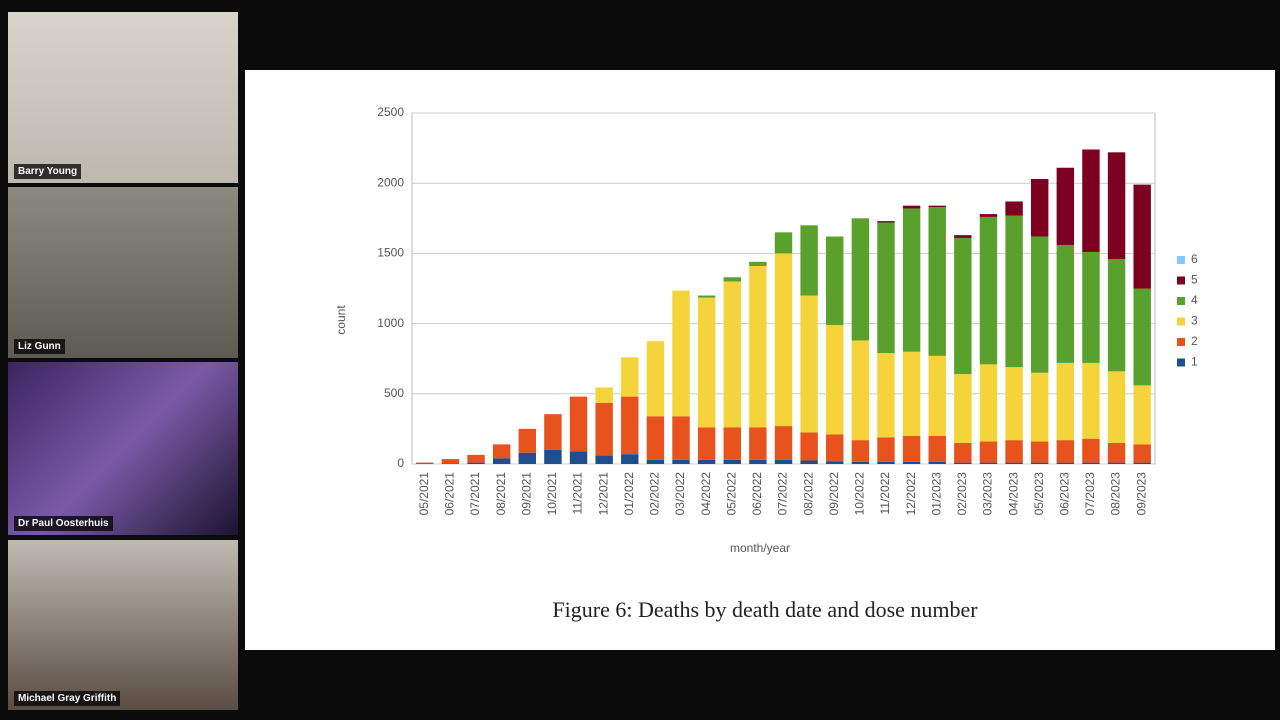 Image resolution: width=1280 pixels, height=720 pixels. I want to click on y-tick-label: 0, so click(400, 463).